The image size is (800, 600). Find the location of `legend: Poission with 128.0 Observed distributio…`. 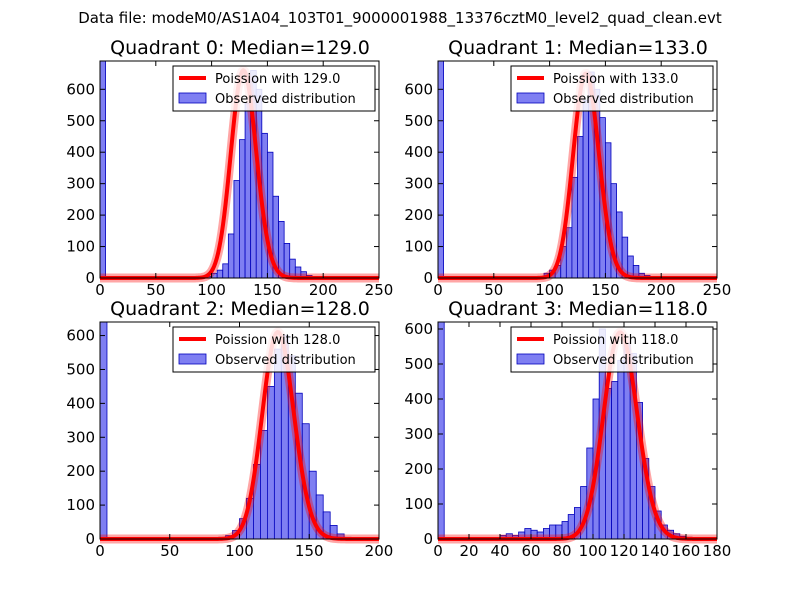

legend: Poission with 128.0 Observed distributio… is located at coordinates (274, 349).